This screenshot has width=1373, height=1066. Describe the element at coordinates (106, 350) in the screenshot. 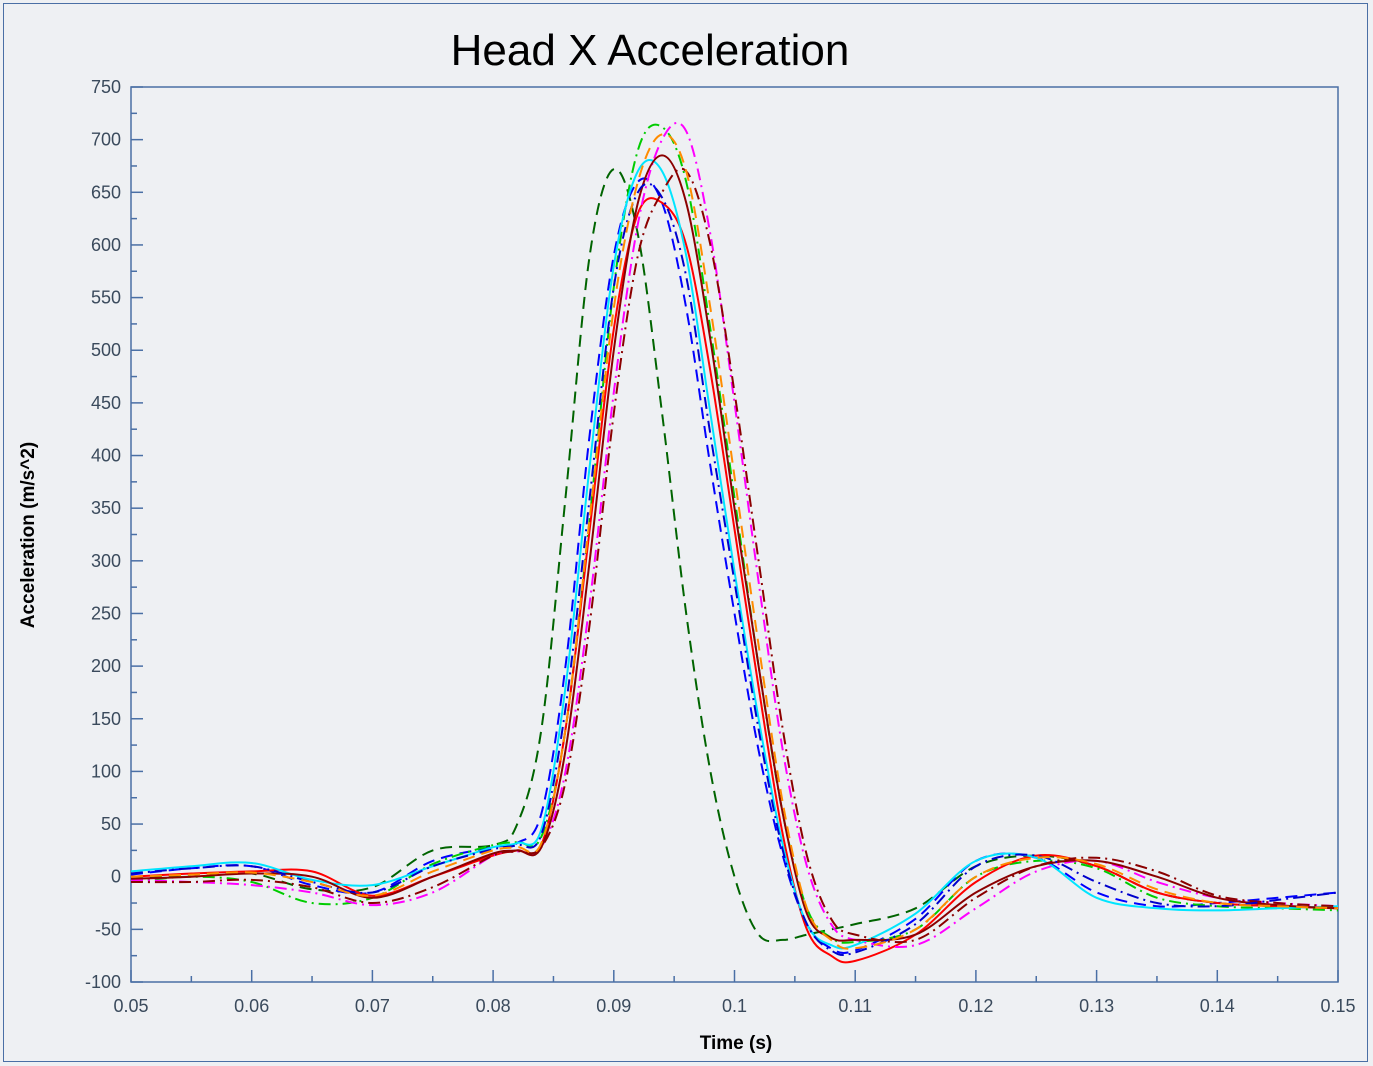

I see `y-tick-label: 500` at that location.